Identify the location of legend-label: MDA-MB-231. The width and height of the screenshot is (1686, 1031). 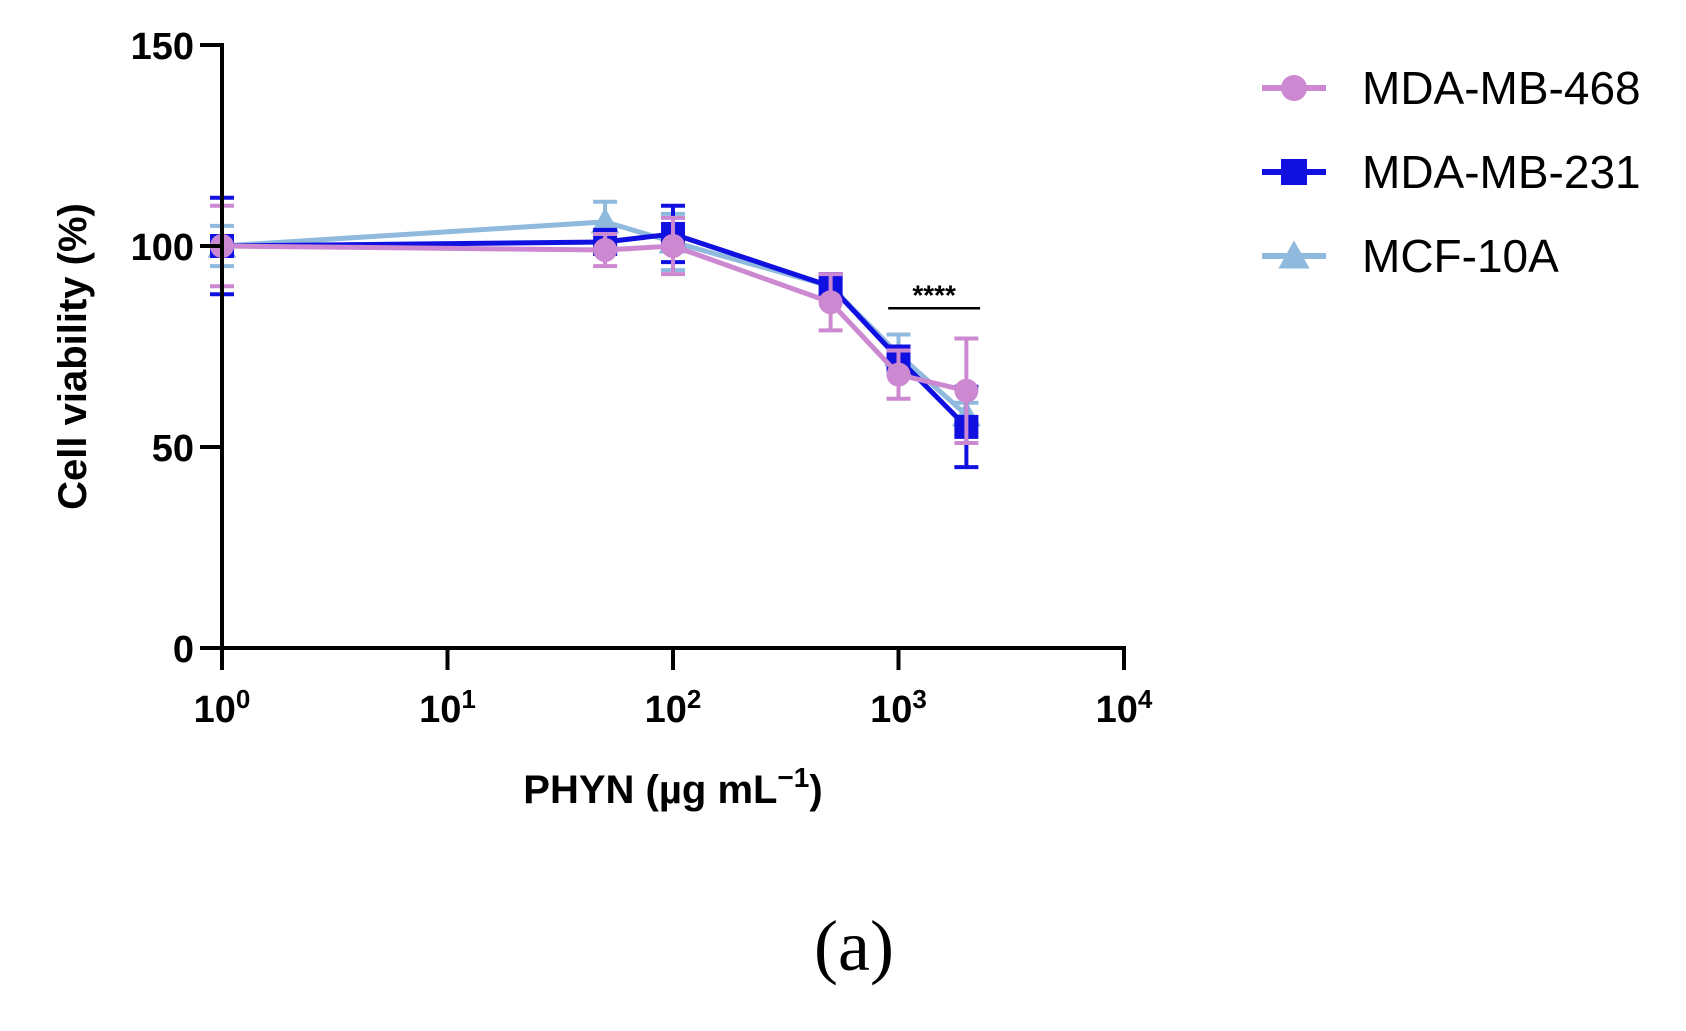
(1501, 172).